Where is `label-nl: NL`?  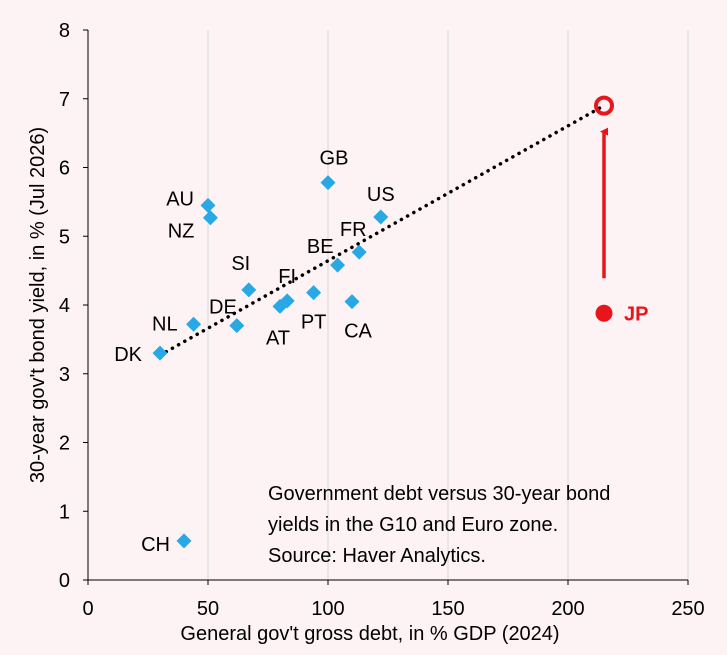
label-nl: NL is located at coordinates (165, 324).